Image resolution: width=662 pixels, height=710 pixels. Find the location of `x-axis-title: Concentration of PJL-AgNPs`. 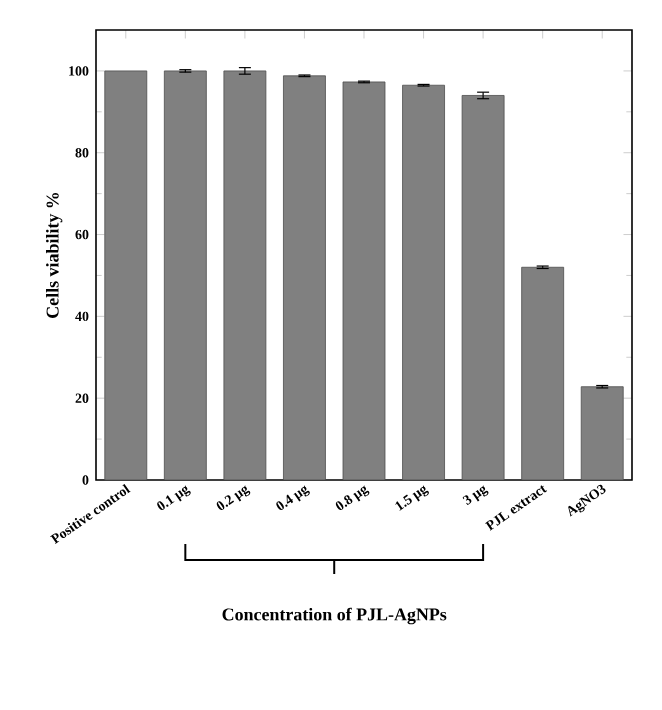

x-axis-title: Concentration of PJL-AgNPs is located at coordinates (334, 616).